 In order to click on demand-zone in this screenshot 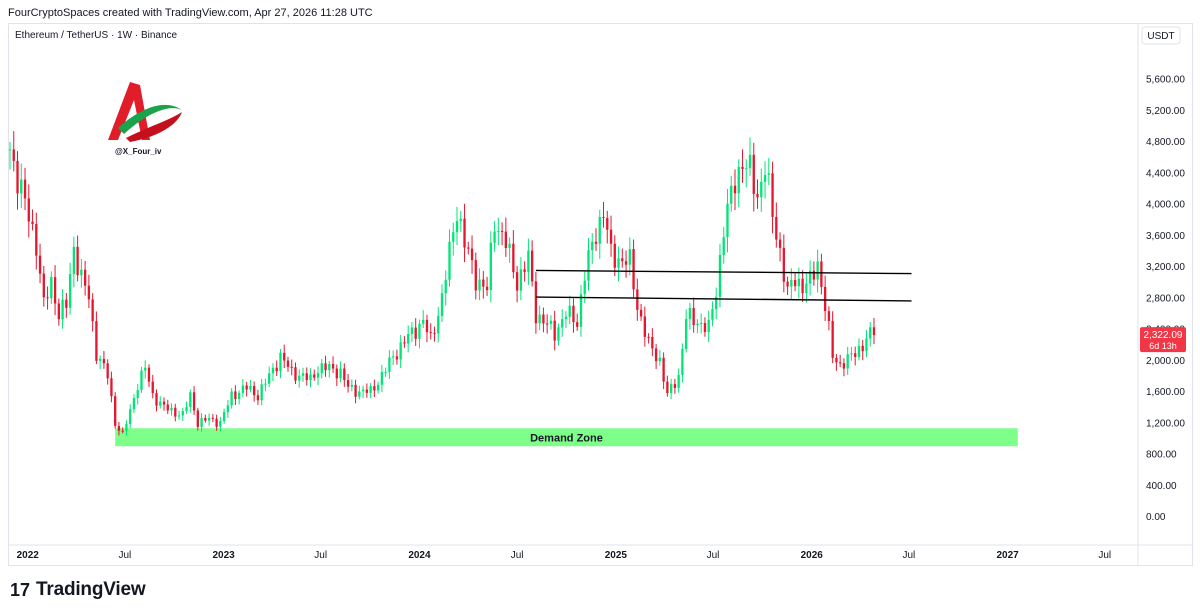, I will do `click(566, 437)`.